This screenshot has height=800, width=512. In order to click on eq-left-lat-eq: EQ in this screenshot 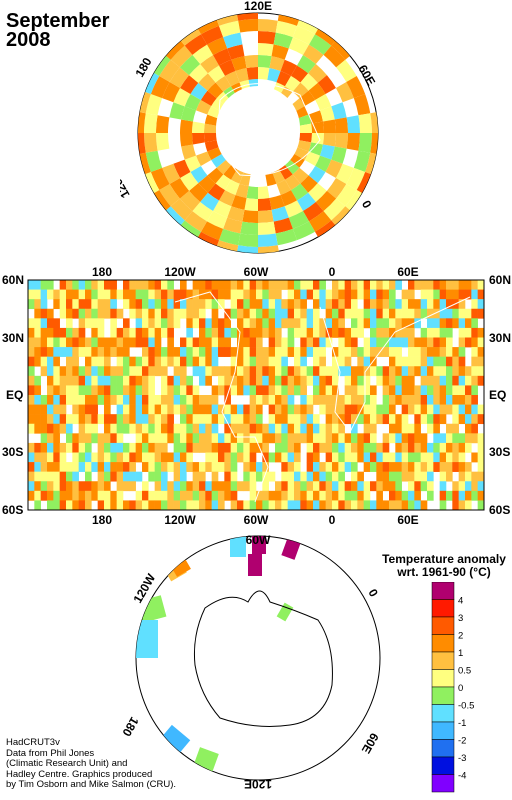, I will do `click(14, 395)`.